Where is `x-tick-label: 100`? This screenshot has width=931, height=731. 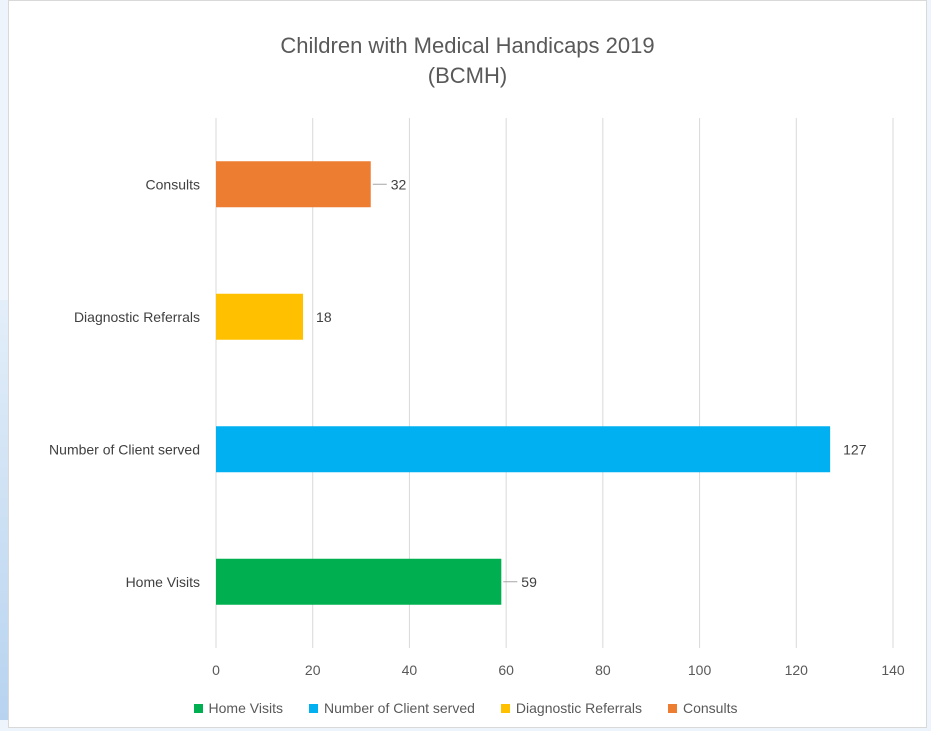 x-tick-label: 100 is located at coordinates (700, 670).